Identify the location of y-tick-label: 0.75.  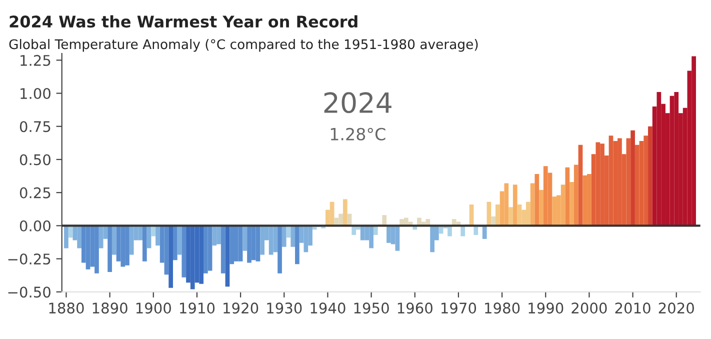
(35, 126).